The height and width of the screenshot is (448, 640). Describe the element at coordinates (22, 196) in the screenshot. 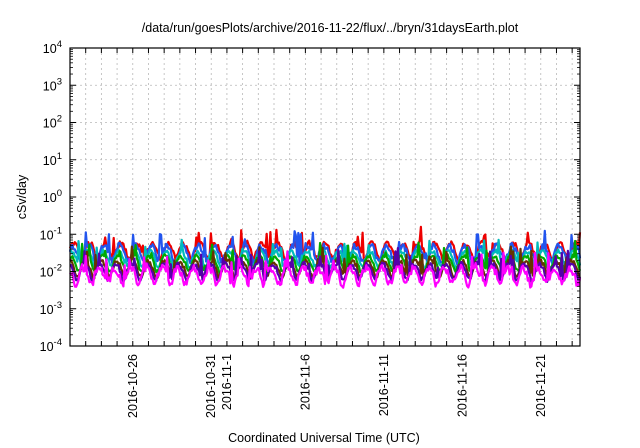

I see `y-axis-label: cSv/day` at that location.